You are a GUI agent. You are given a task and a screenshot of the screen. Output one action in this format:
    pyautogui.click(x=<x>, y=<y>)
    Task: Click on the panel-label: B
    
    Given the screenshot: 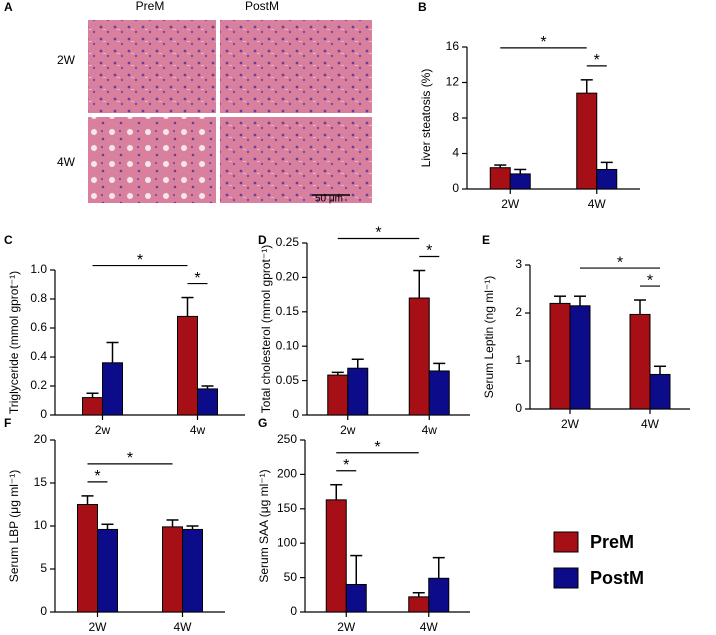 What is the action you would take?
    pyautogui.click(x=422, y=7)
    